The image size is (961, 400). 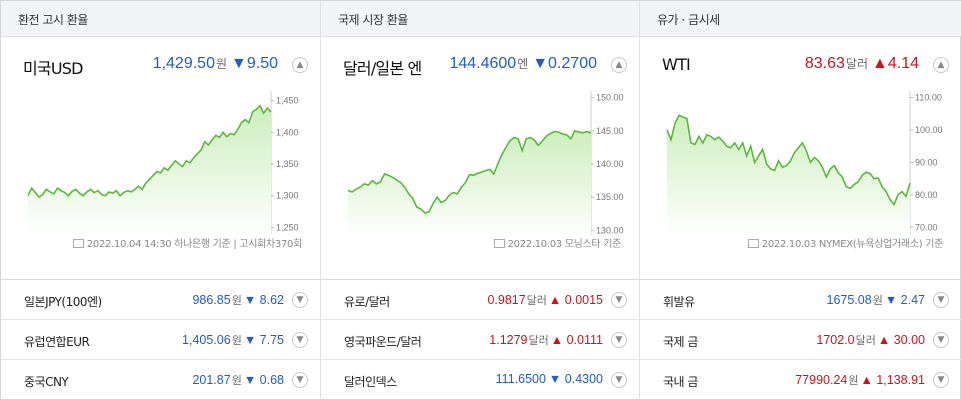 I want to click on section-header: 국제 시장 환율, so click(x=480, y=19).